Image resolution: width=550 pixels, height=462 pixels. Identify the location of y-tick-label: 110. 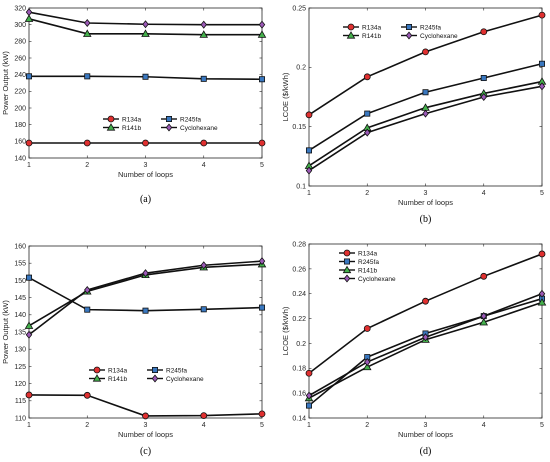
(20, 418).